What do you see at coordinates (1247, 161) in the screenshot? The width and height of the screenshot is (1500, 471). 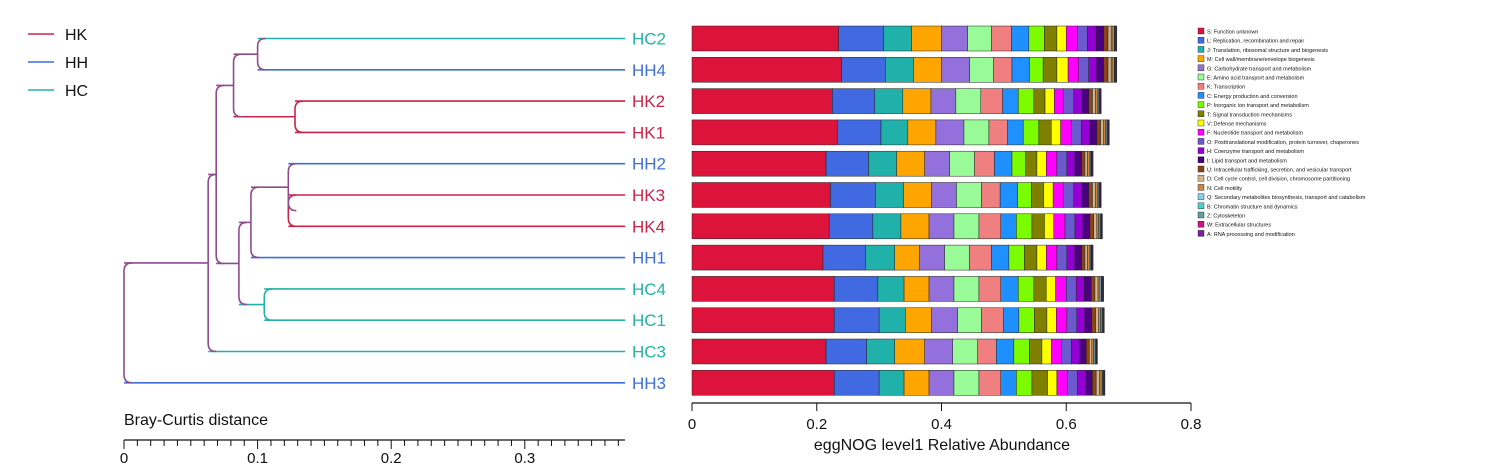 I see `legend-label: I: Lipid transport and metabolism` at bounding box center [1247, 161].